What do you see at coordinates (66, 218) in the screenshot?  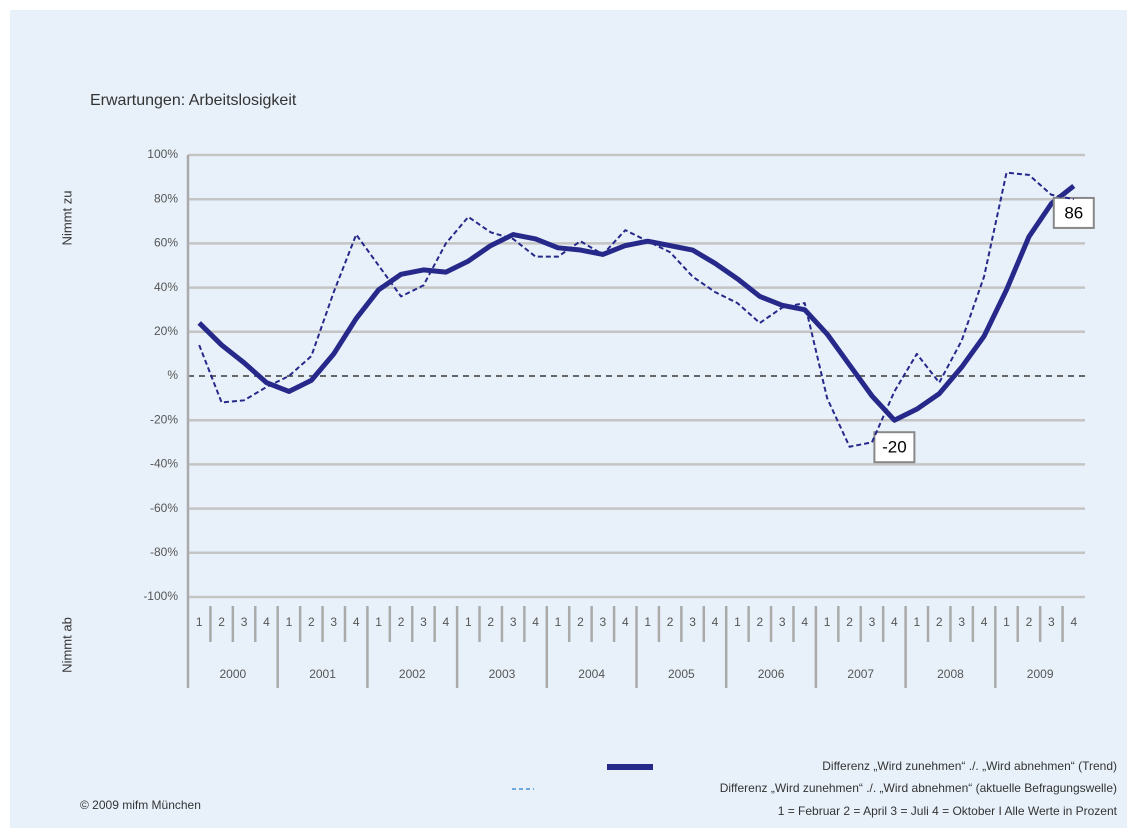 I see `y-label-top: Nimmt zu` at bounding box center [66, 218].